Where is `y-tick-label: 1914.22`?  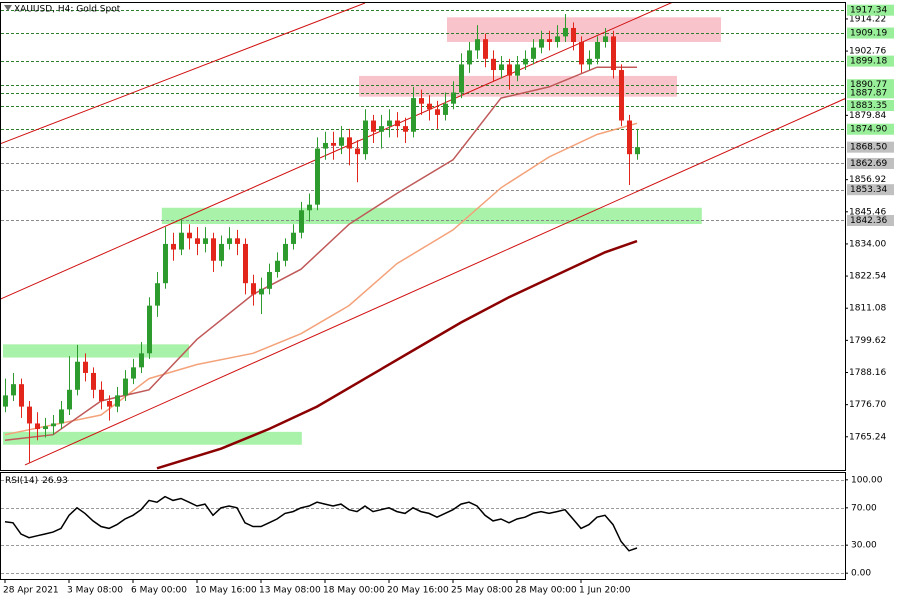
y-tick-label: 1914.22 is located at coordinates (867, 19).